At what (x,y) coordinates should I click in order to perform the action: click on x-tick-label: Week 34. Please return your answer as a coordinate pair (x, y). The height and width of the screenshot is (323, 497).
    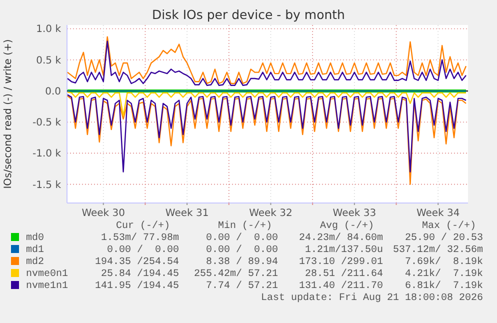
    Looking at the image, I should click on (438, 213).